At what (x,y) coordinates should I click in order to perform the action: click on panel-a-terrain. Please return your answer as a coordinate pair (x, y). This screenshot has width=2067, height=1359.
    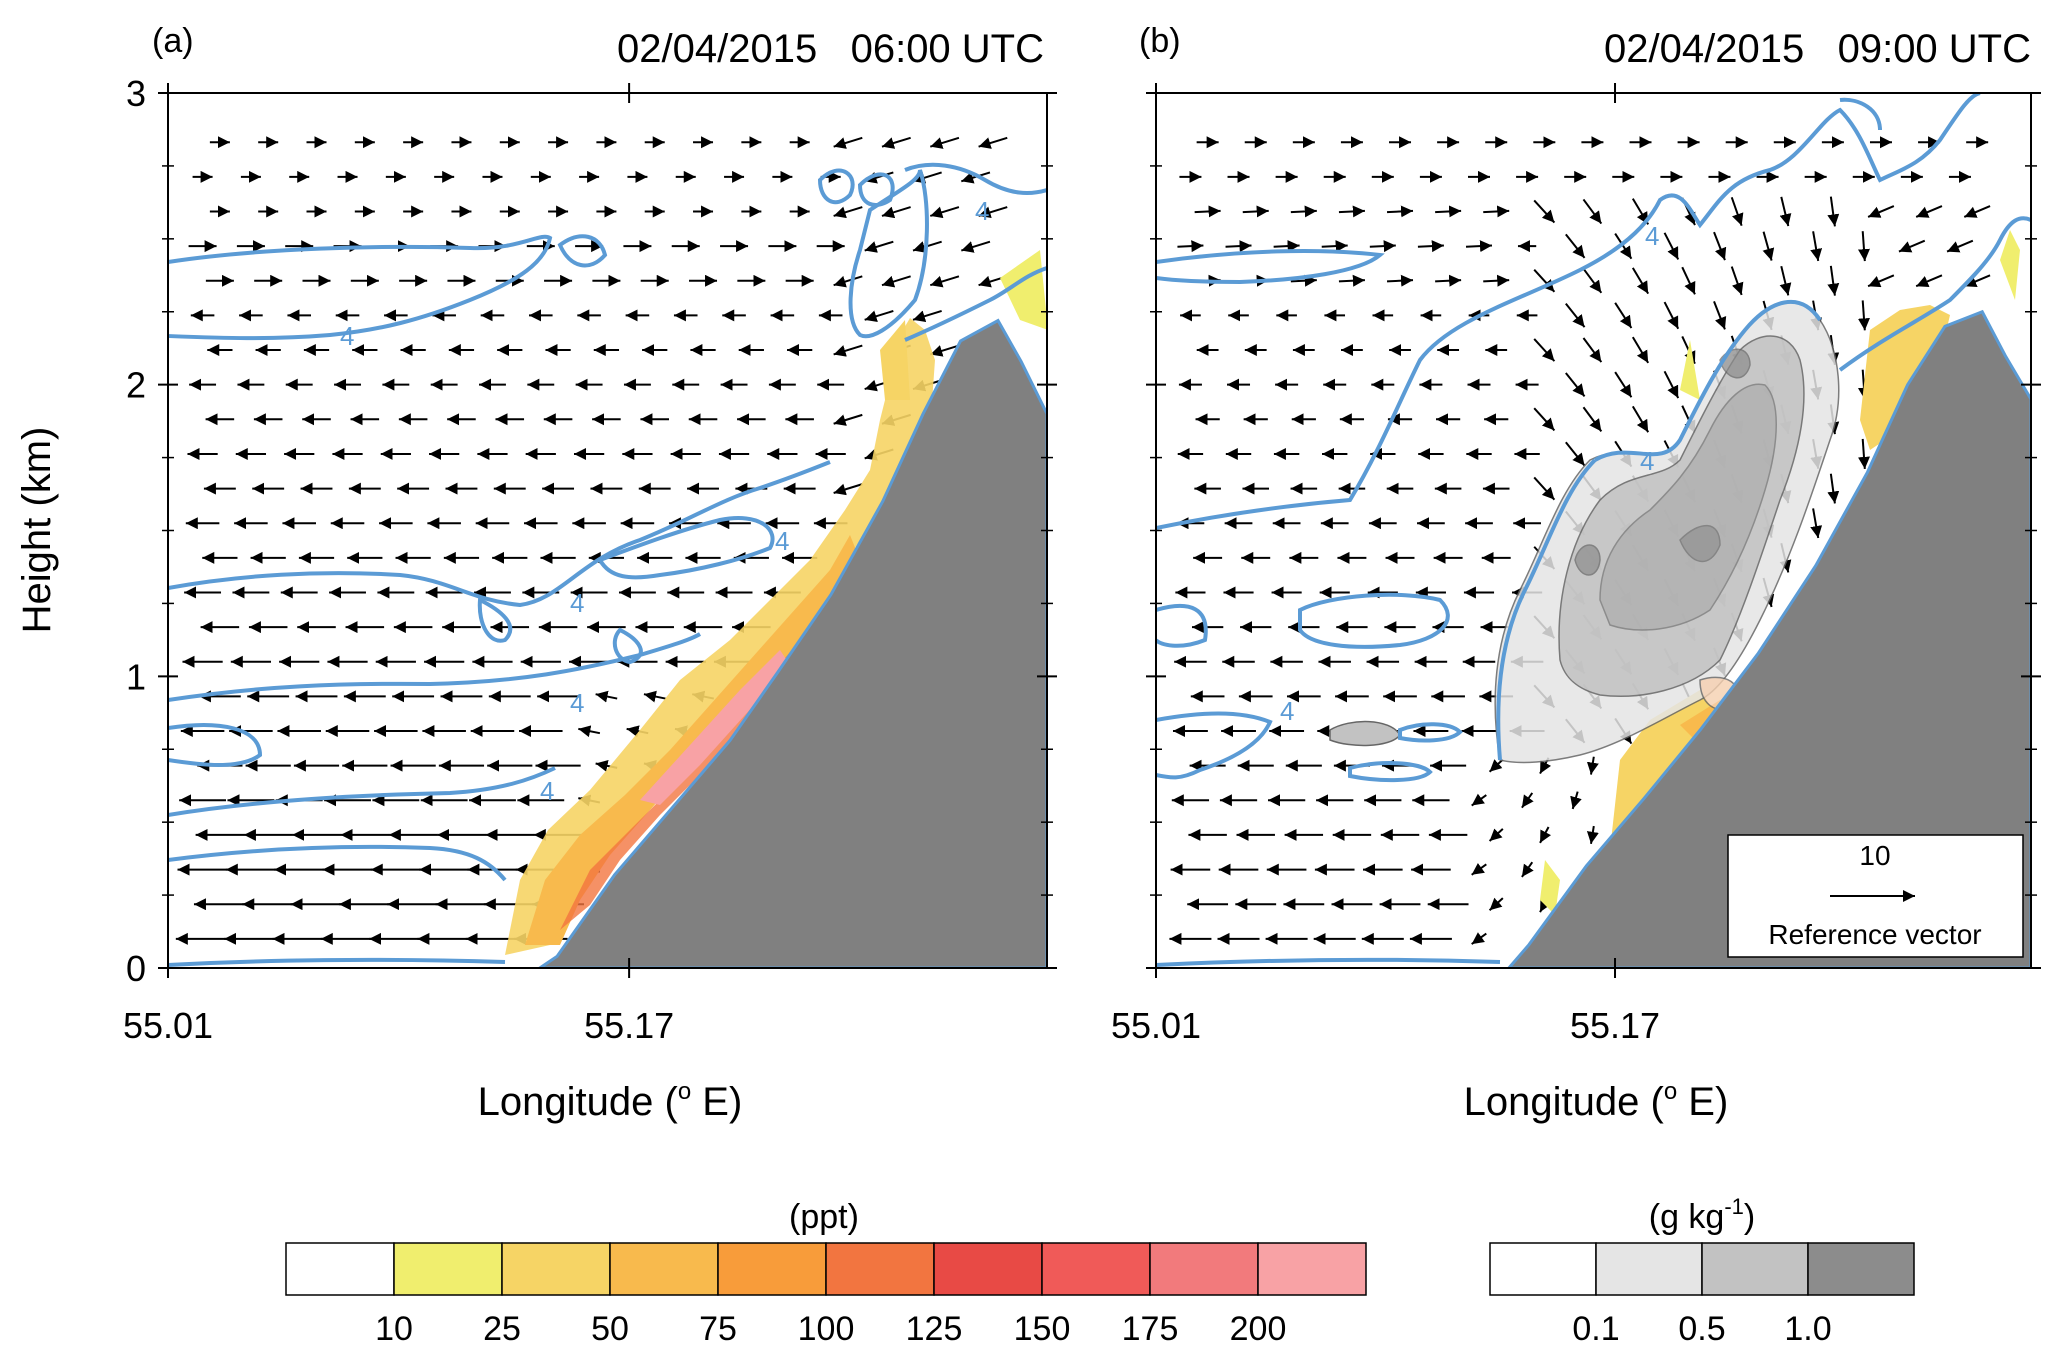
    Looking at the image, I should click on (792, 643).